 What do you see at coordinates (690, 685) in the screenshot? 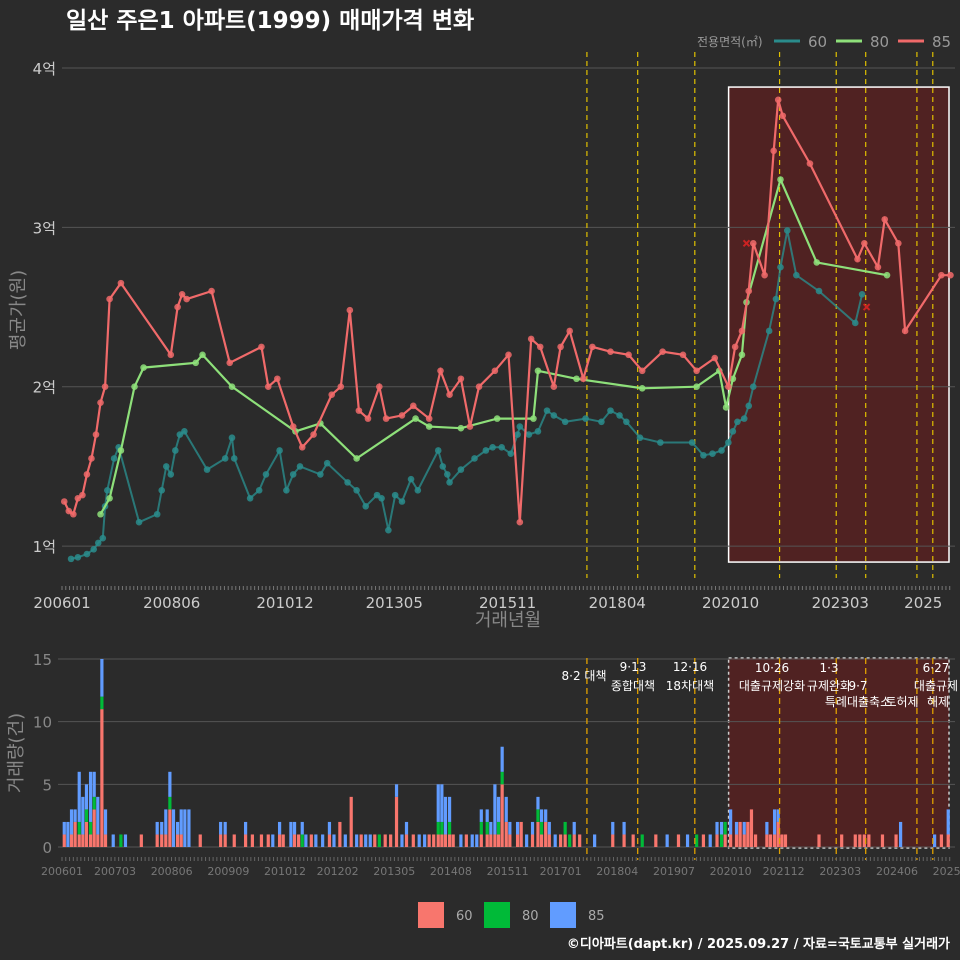
I see `policy-label: 18차대책` at bounding box center [690, 685].